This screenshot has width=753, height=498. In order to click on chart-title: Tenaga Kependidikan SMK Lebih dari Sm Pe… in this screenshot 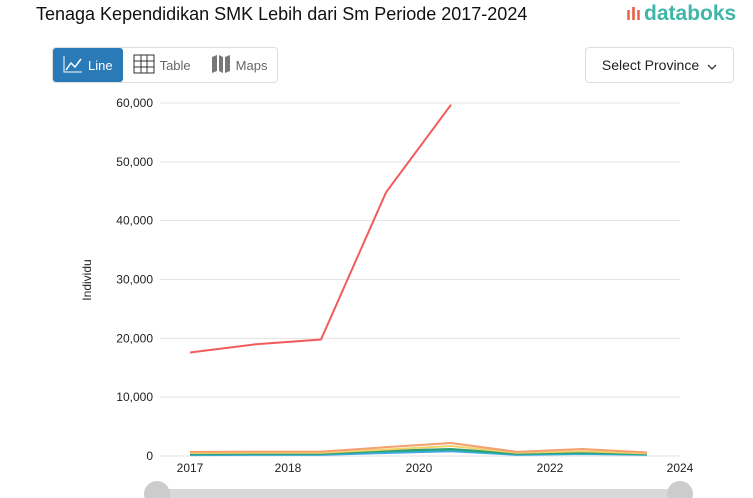, I will do `click(282, 14)`.